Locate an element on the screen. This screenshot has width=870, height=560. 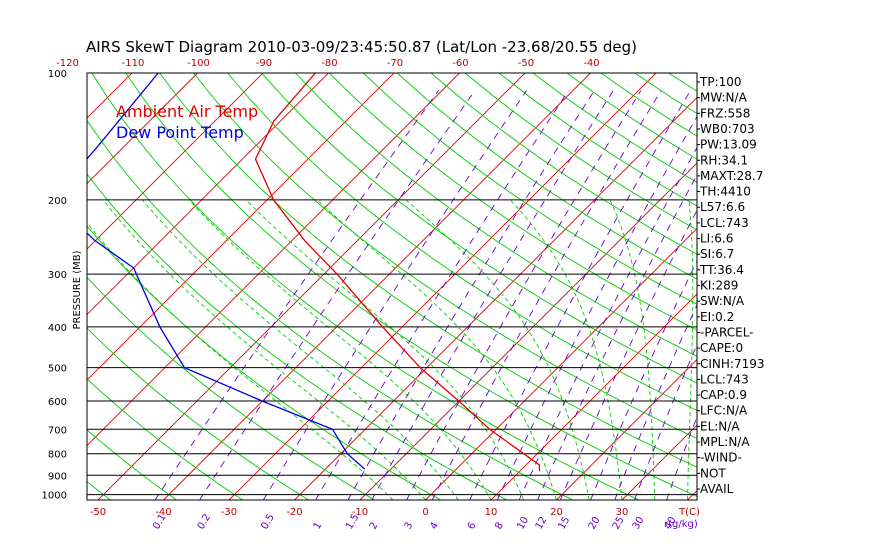
bottom-temp-tick-label: -40 is located at coordinates (163, 512).